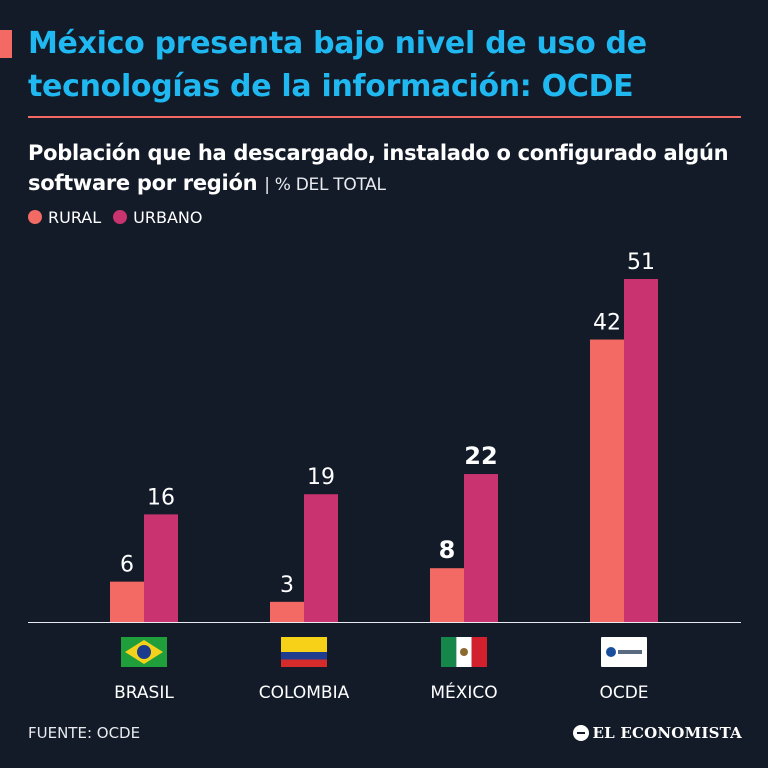 The height and width of the screenshot is (768, 768). I want to click on value-label-rural-brasil: 6, so click(127, 565).